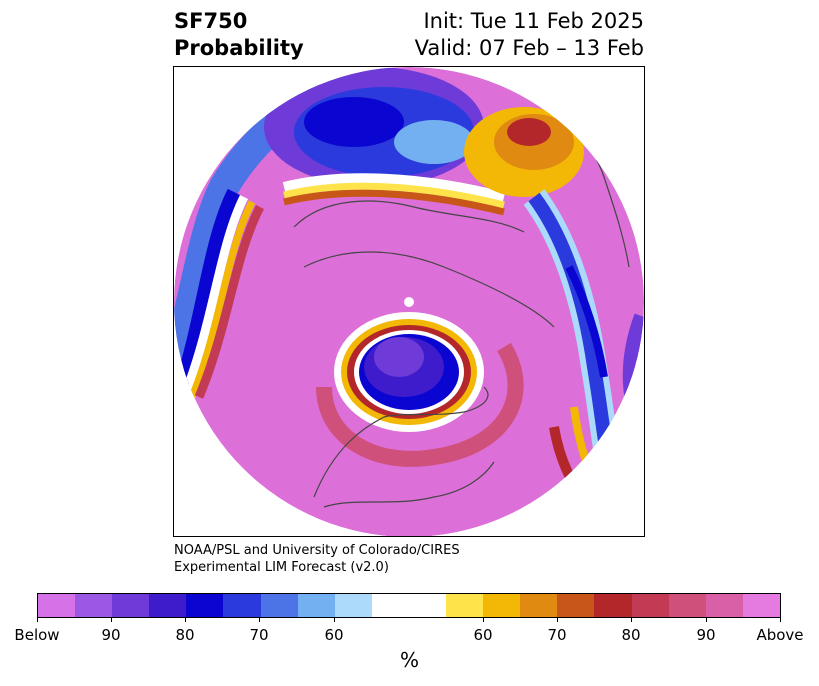 This screenshot has width=819, height=686. I want to click on colorbar, so click(409, 605).